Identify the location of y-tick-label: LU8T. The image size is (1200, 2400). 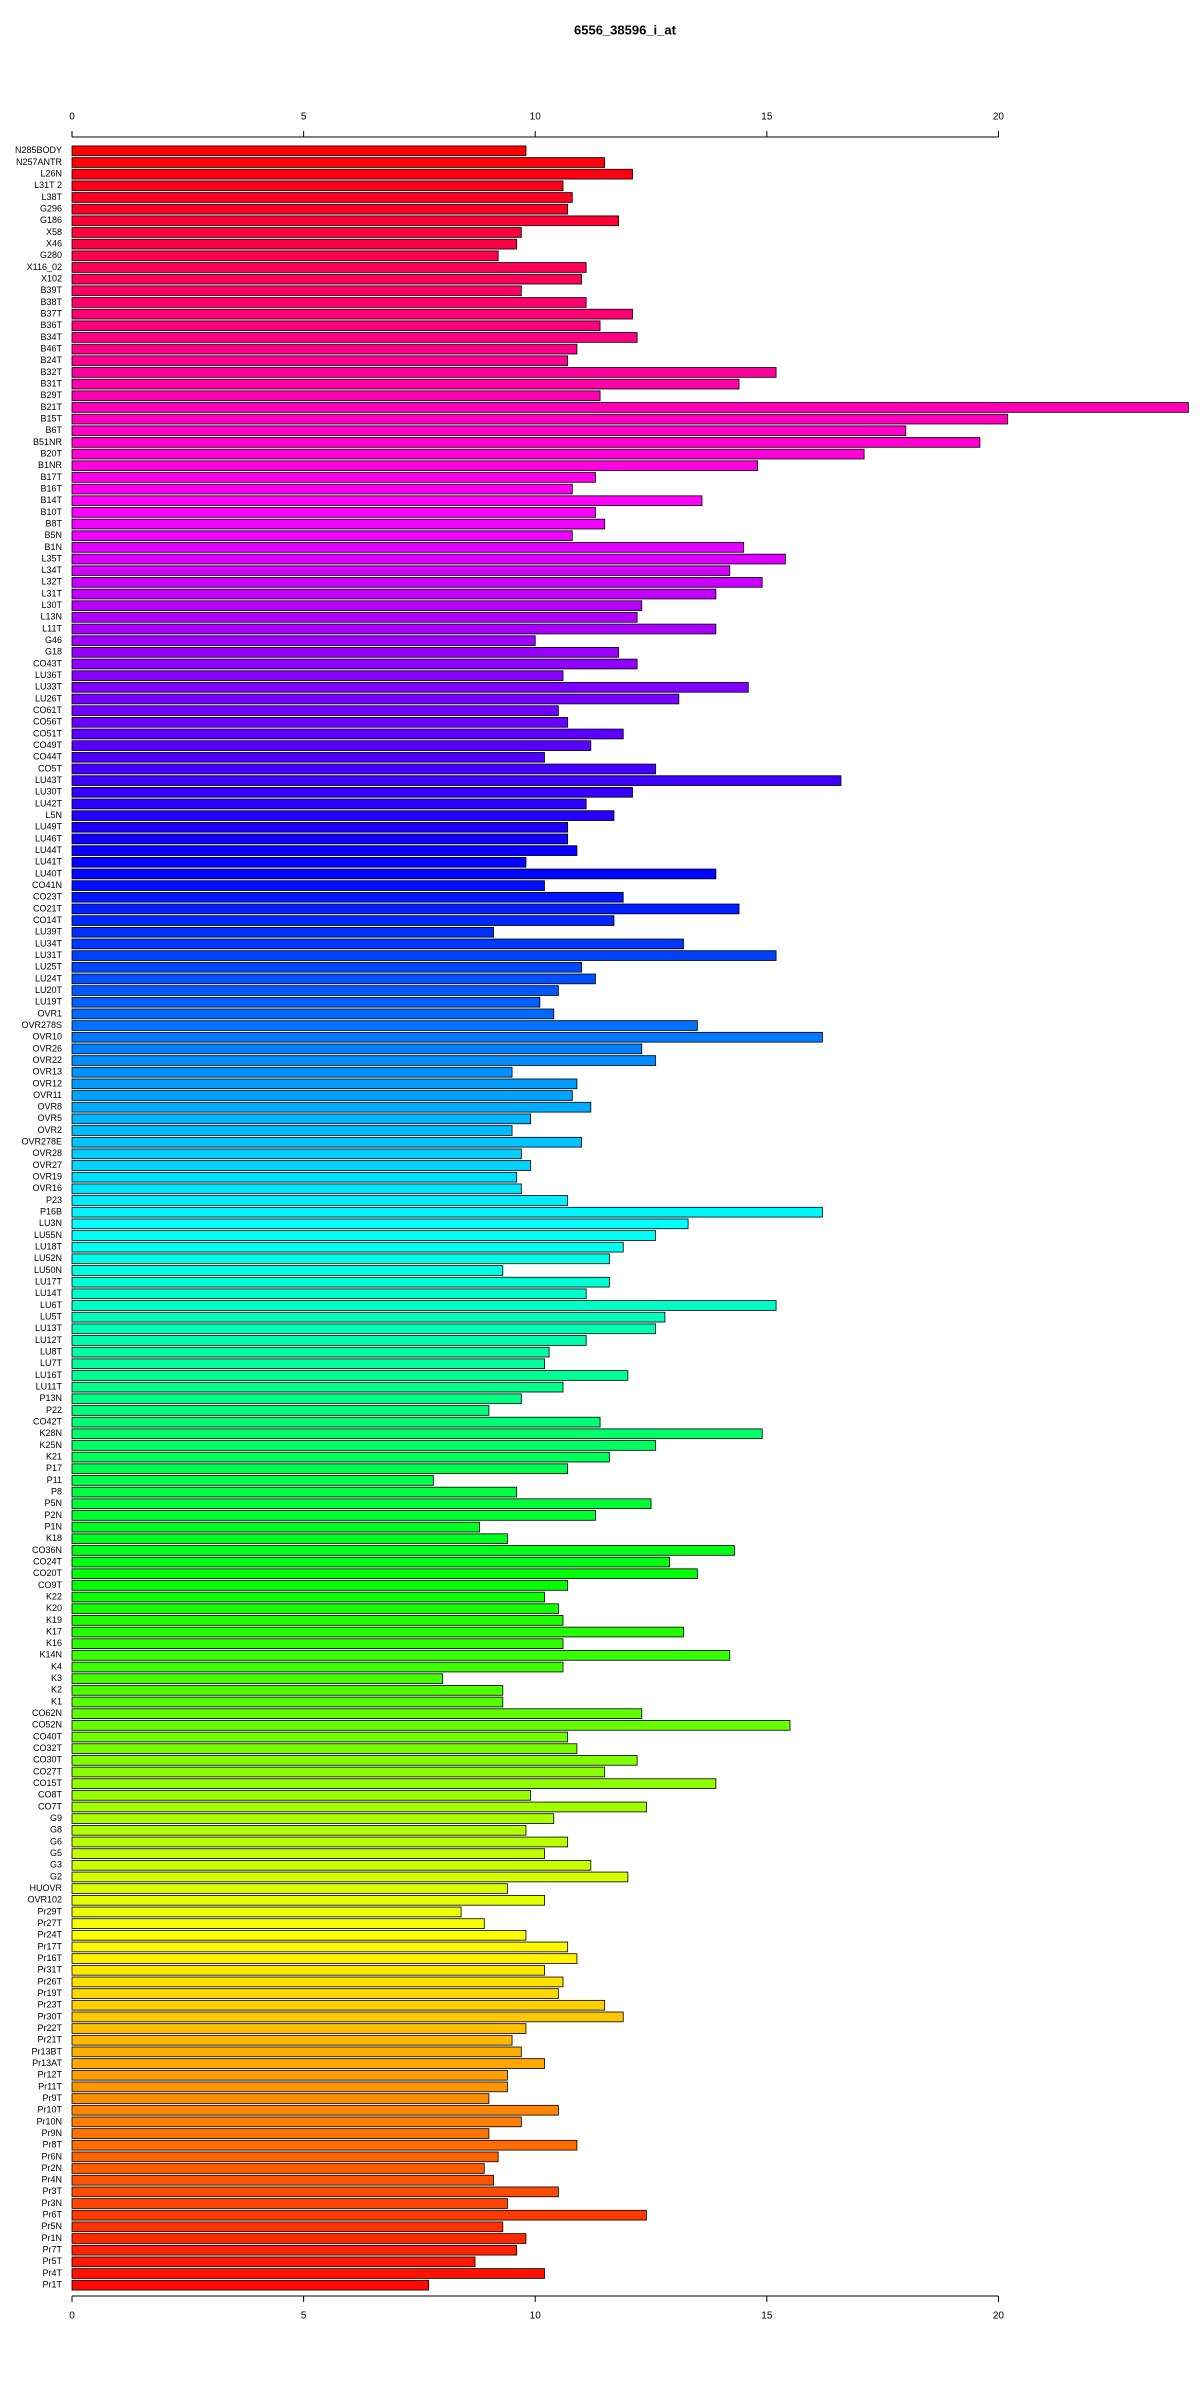
(51, 1352).